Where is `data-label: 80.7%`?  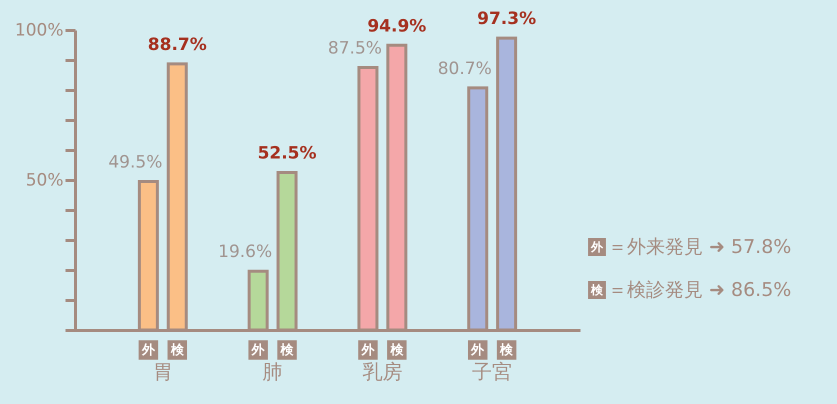
data-label: 80.7% is located at coordinates (465, 68).